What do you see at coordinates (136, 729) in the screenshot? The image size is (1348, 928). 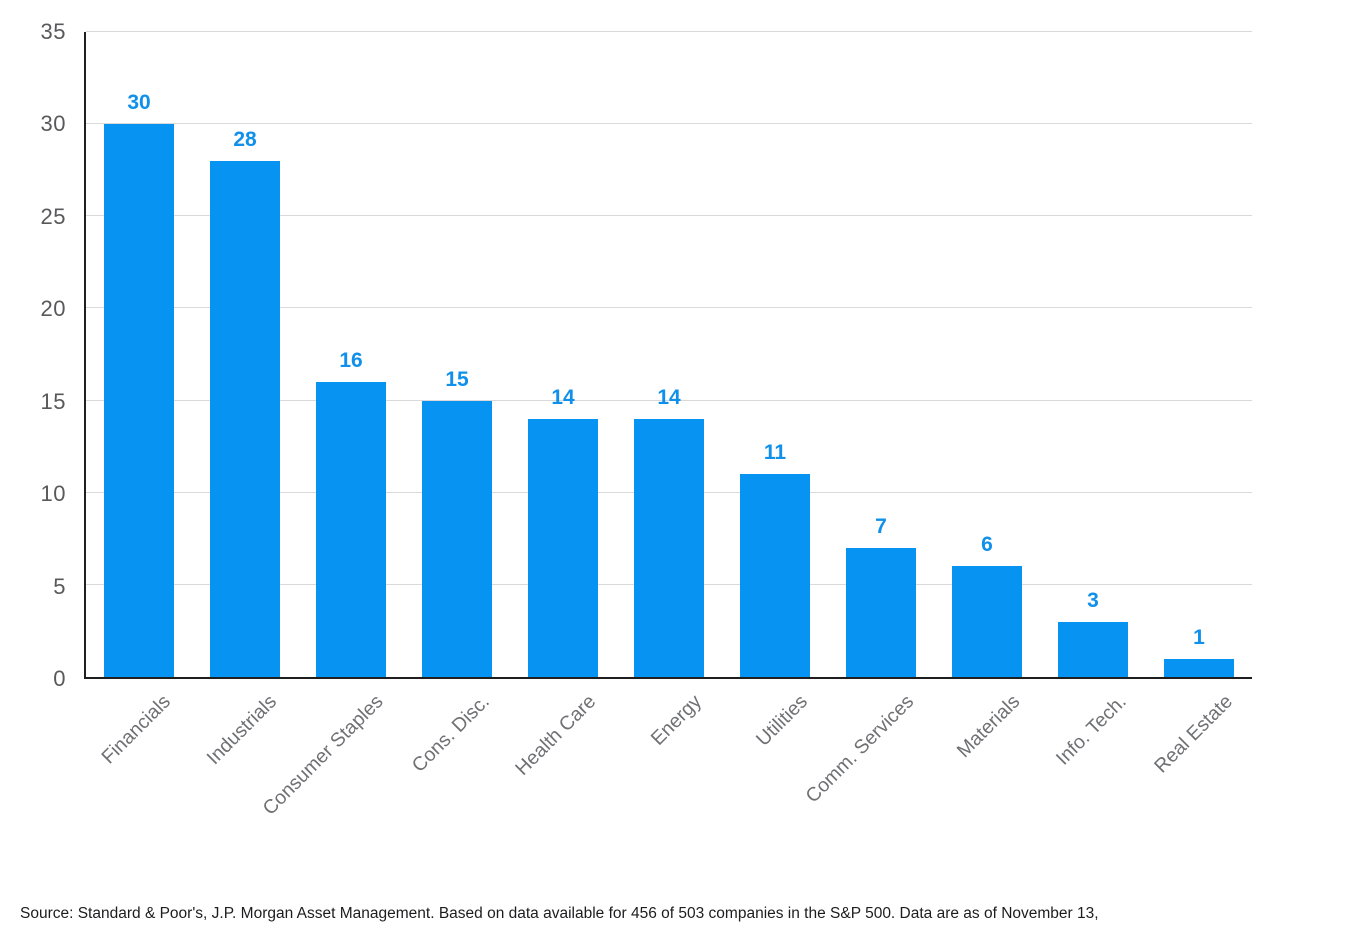 I see `x-tick-label: Financials` at bounding box center [136, 729].